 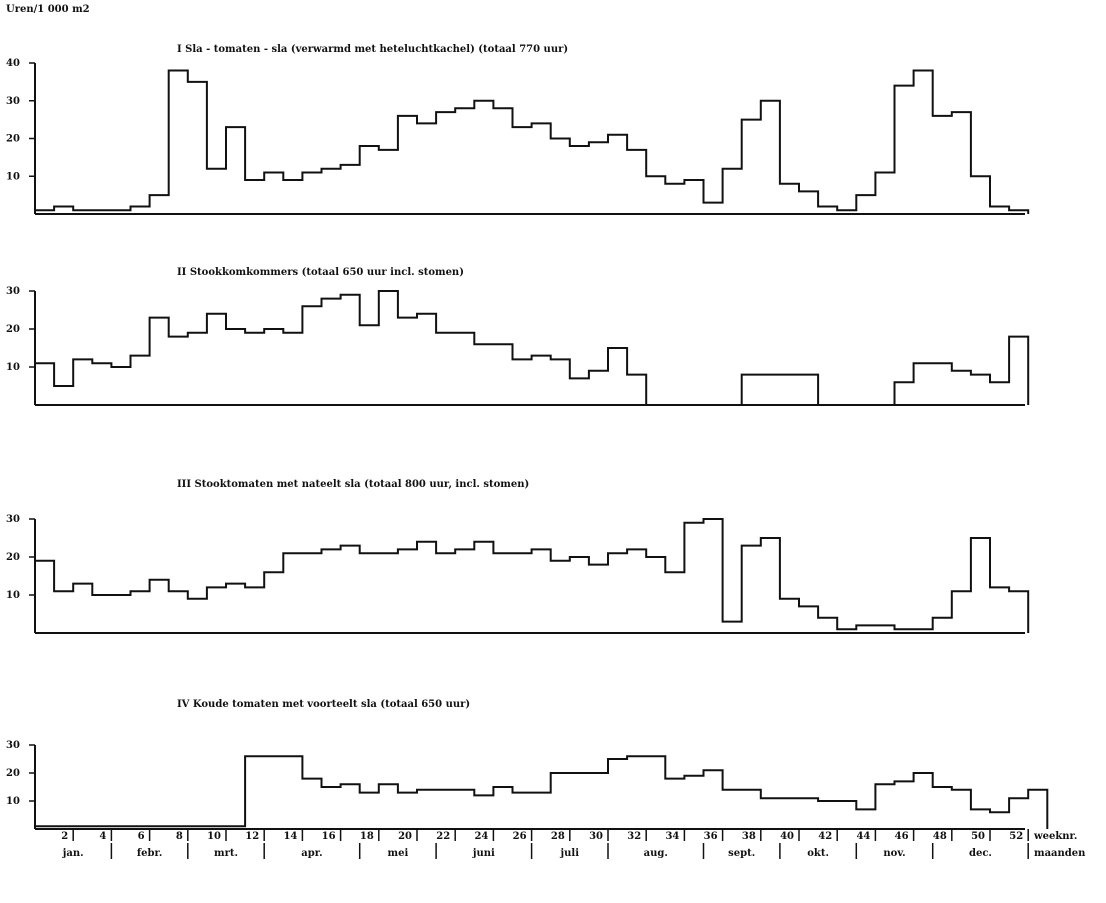 What do you see at coordinates (818, 853) in the screenshot?
I see `month-label: okt.` at bounding box center [818, 853].